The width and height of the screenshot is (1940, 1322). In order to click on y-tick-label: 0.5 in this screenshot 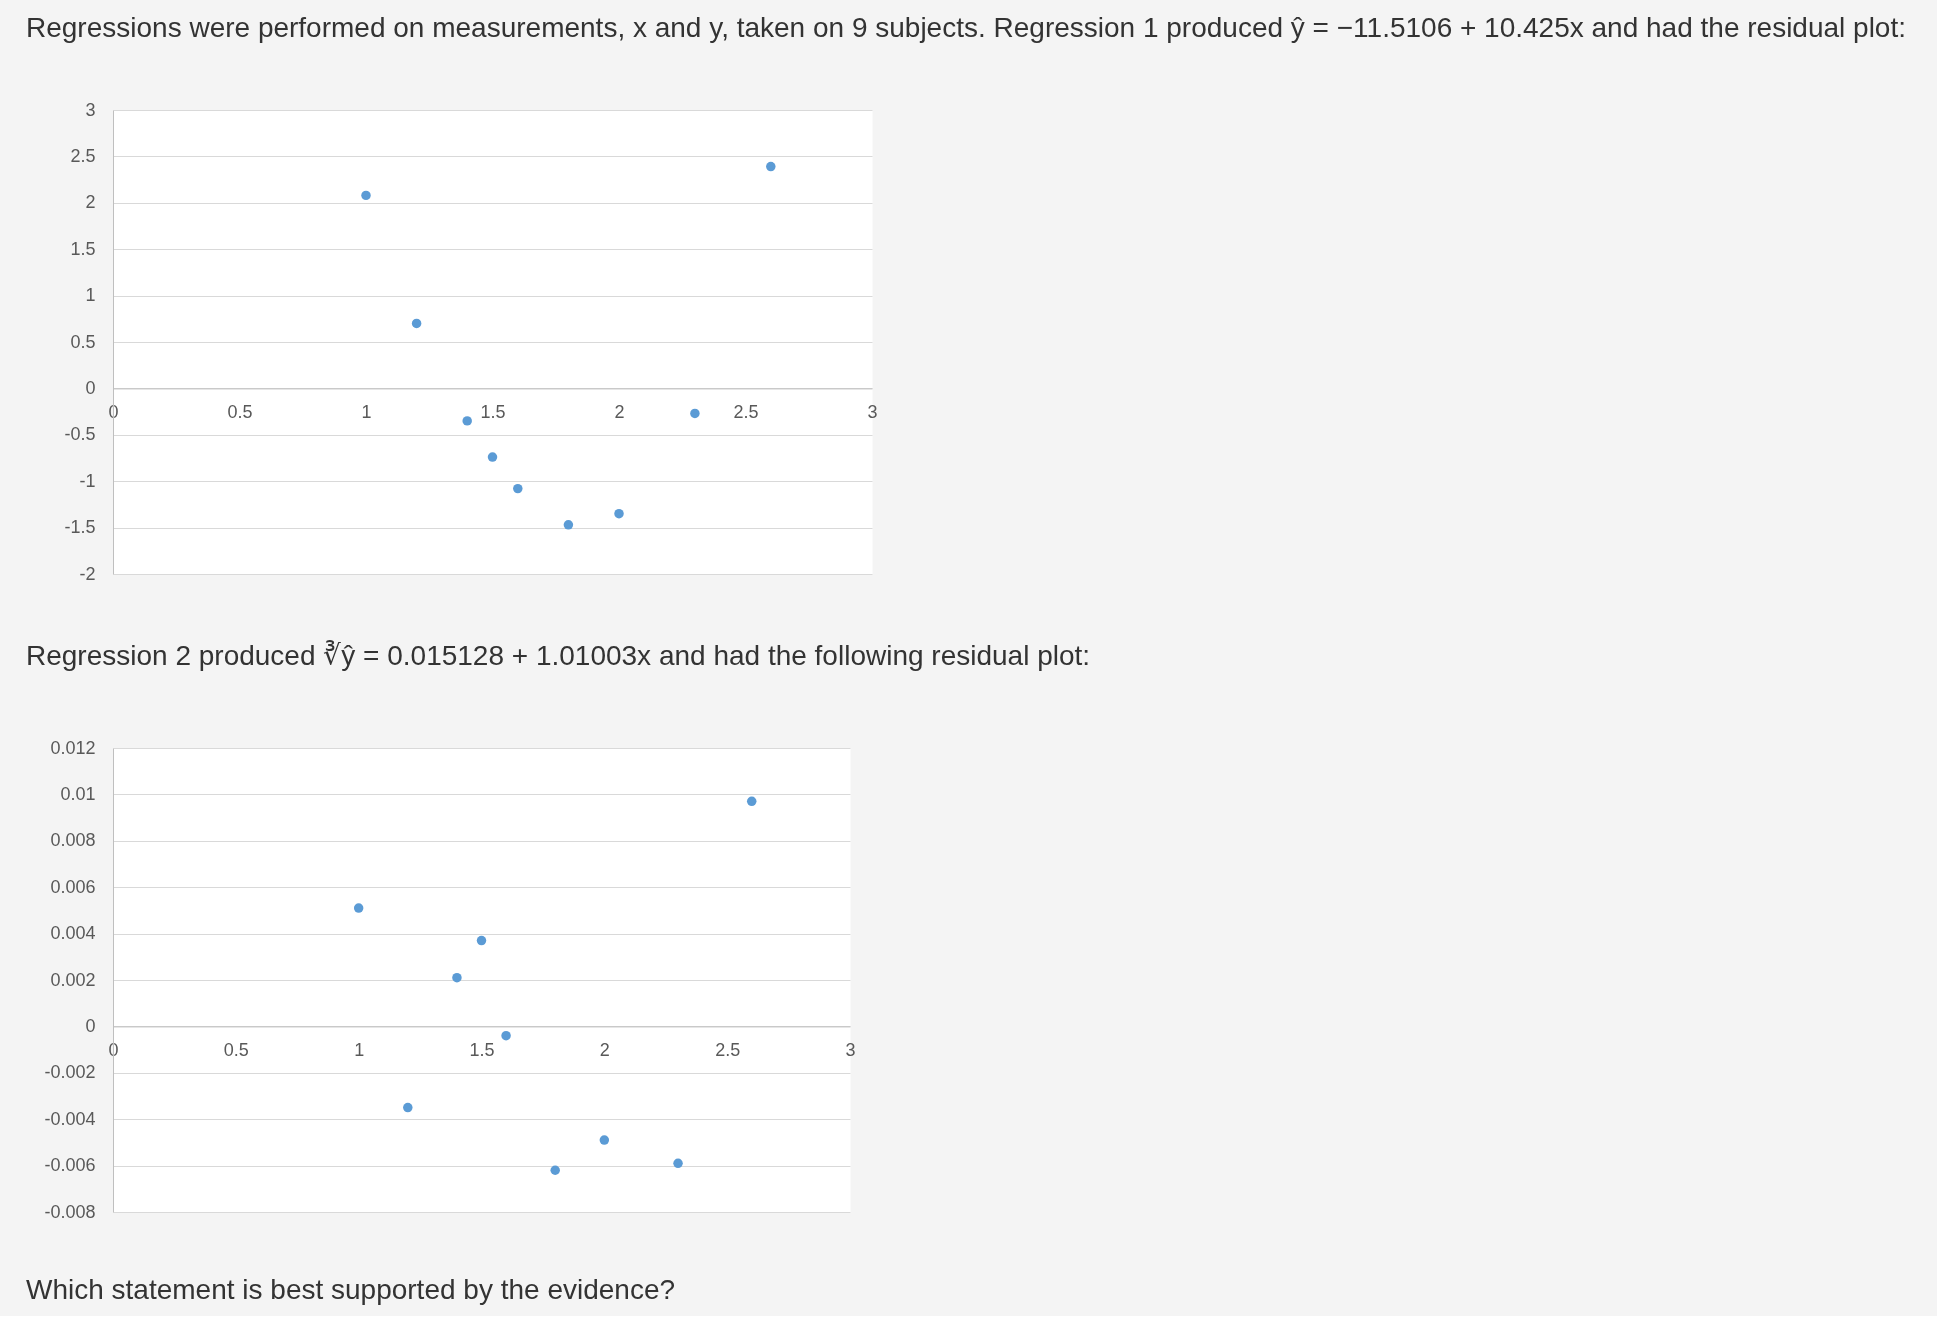, I will do `click(83, 341)`.